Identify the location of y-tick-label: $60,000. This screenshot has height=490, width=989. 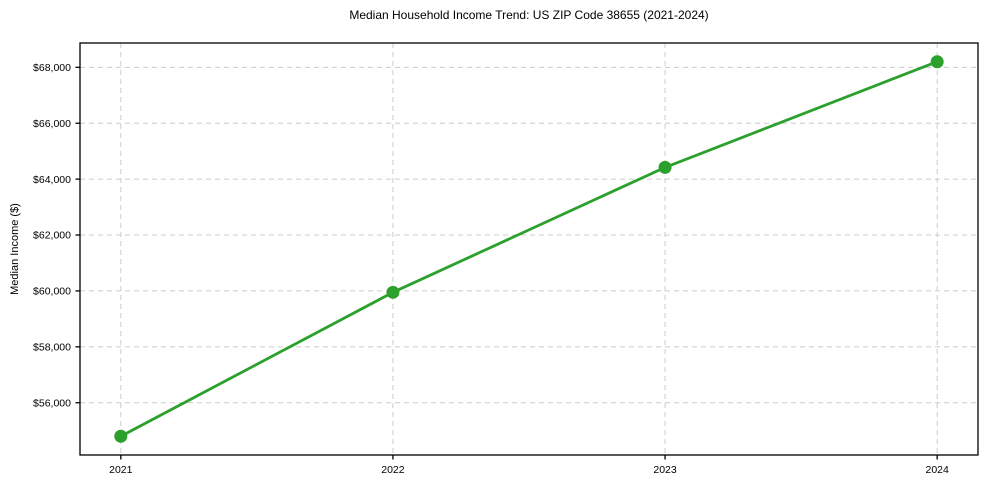
(52, 292).